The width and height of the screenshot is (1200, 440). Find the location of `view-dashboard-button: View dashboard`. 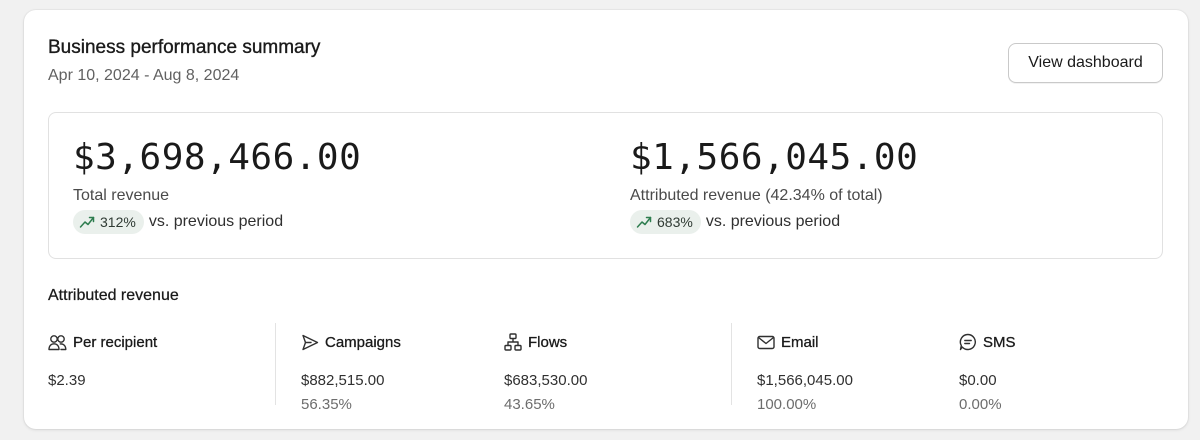

view-dashboard-button: View dashboard is located at coordinates (1085, 63).